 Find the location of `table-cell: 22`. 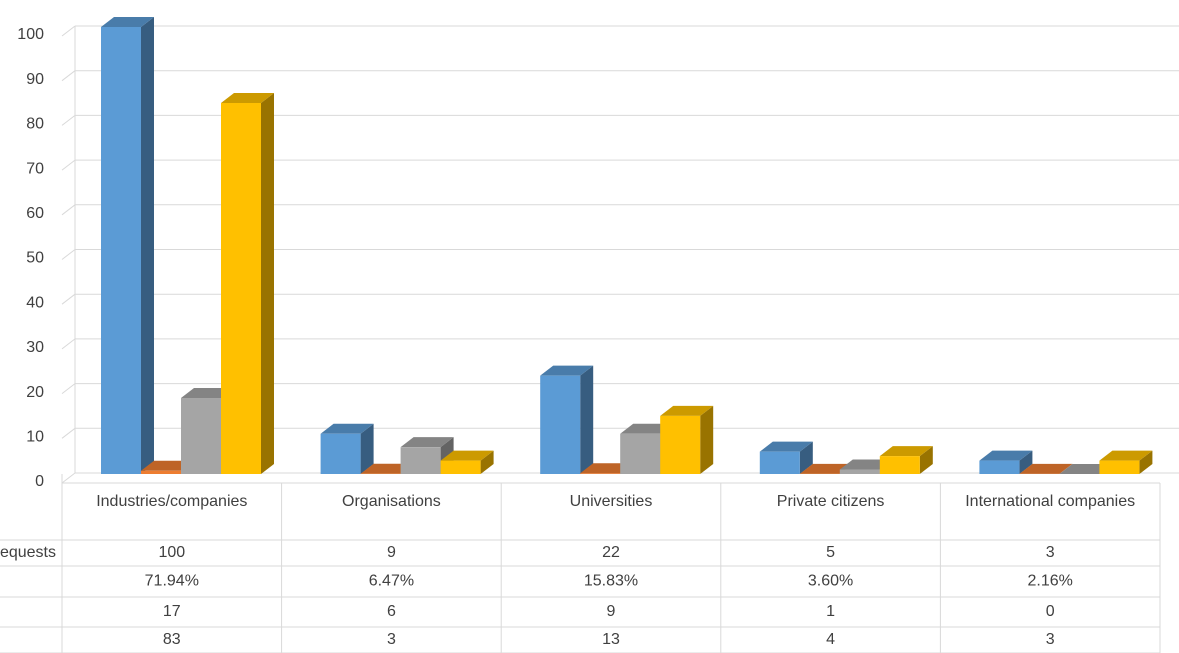

table-cell: 22 is located at coordinates (611, 552).